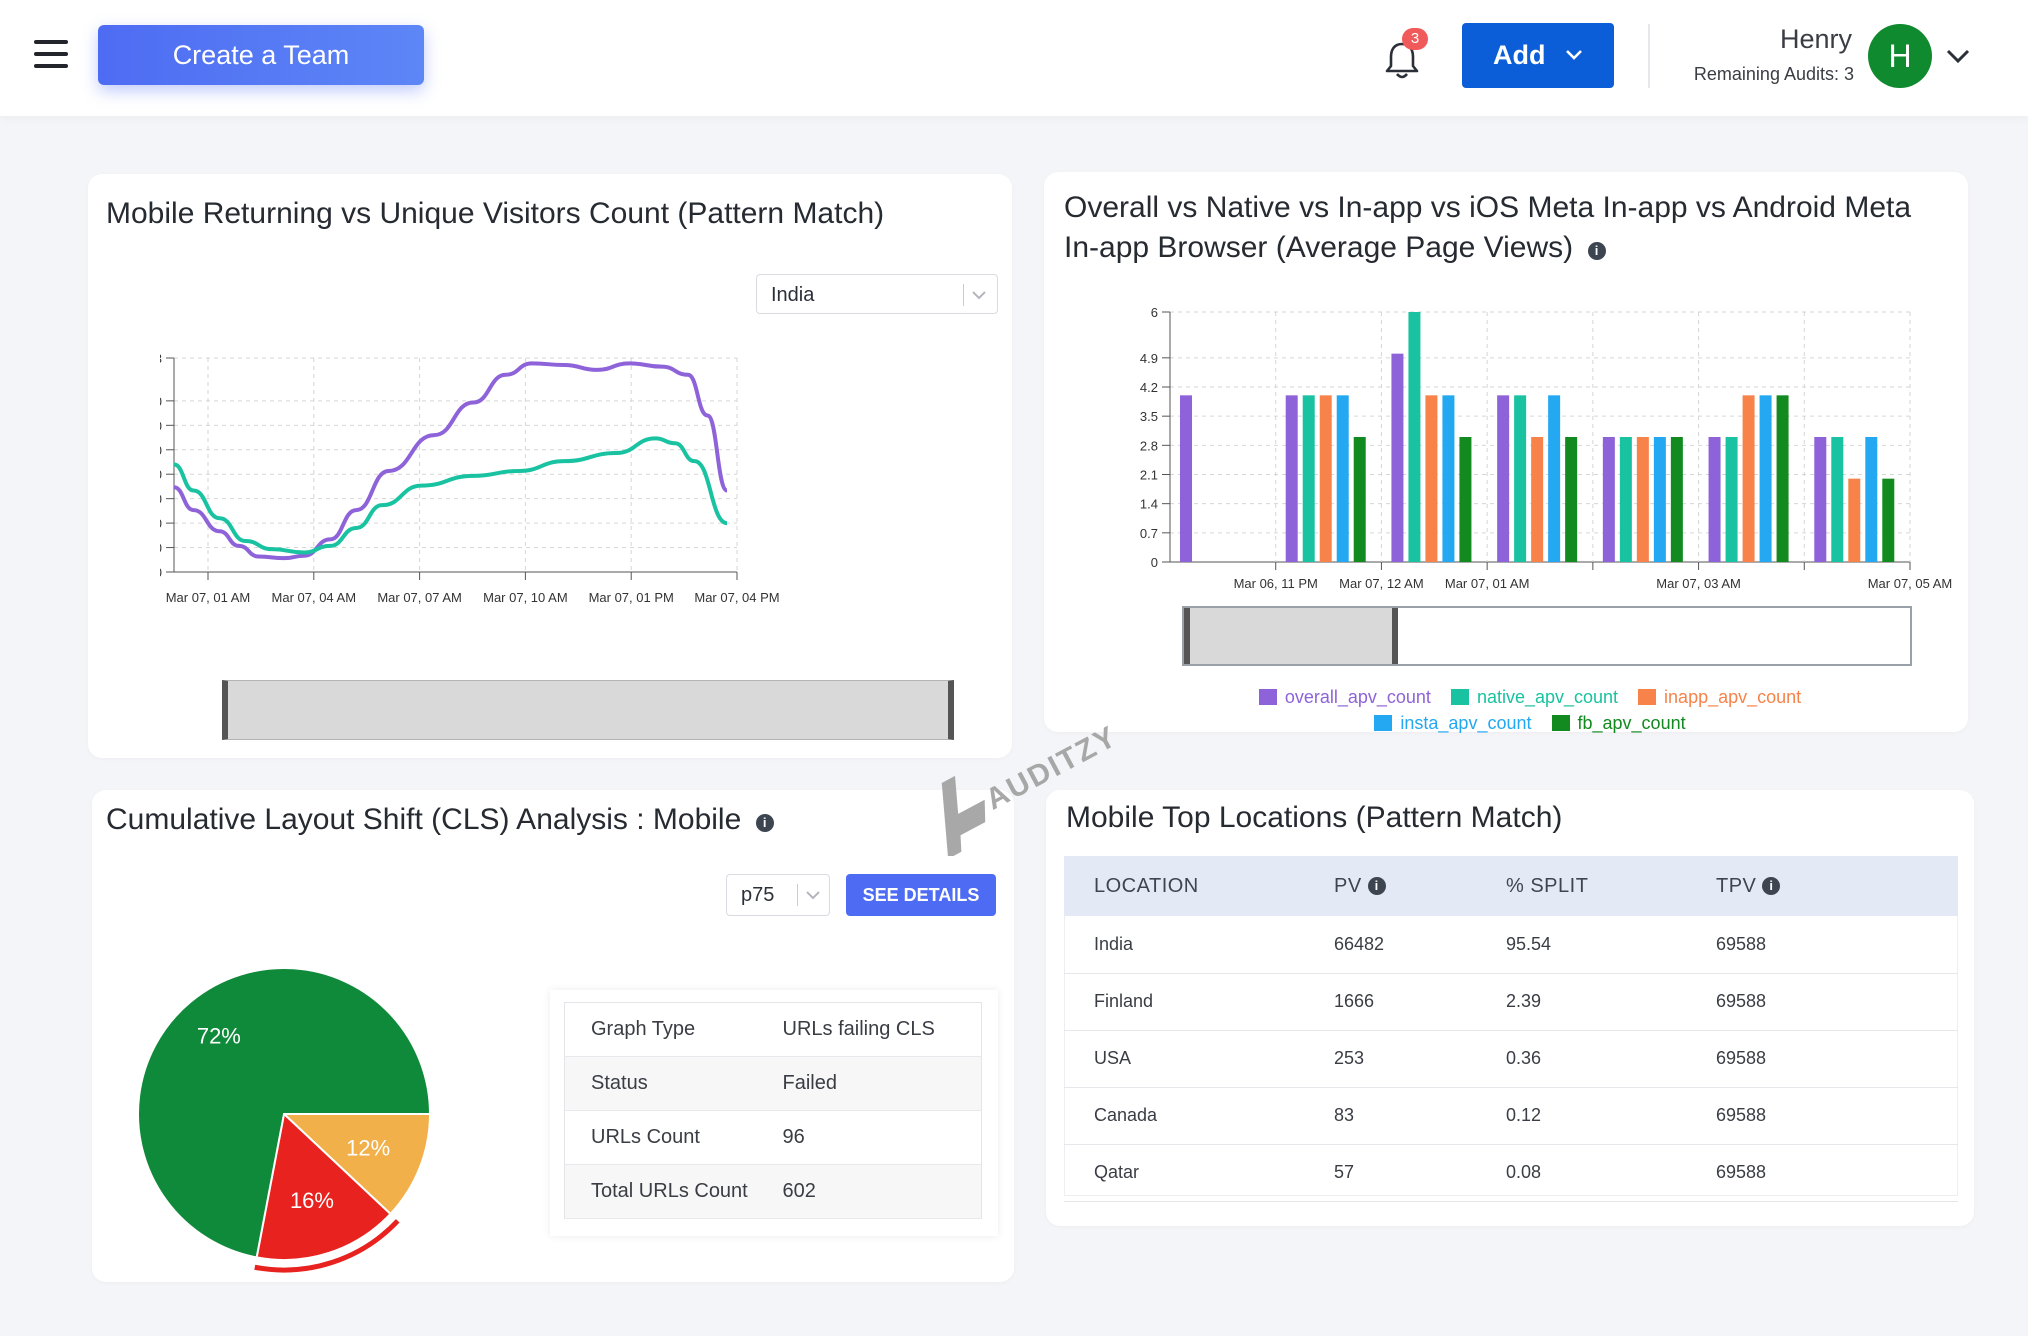  Describe the element at coordinates (1837, 886) in the screenshot. I see `col-tpv: TPV i` at that location.